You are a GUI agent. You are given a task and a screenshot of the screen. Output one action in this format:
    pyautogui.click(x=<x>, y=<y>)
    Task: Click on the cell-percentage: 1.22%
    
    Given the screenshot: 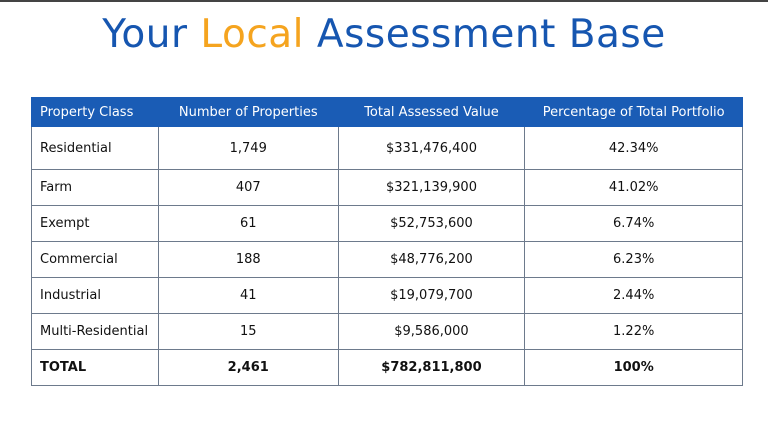 What is the action you would take?
    pyautogui.click(x=633, y=331)
    